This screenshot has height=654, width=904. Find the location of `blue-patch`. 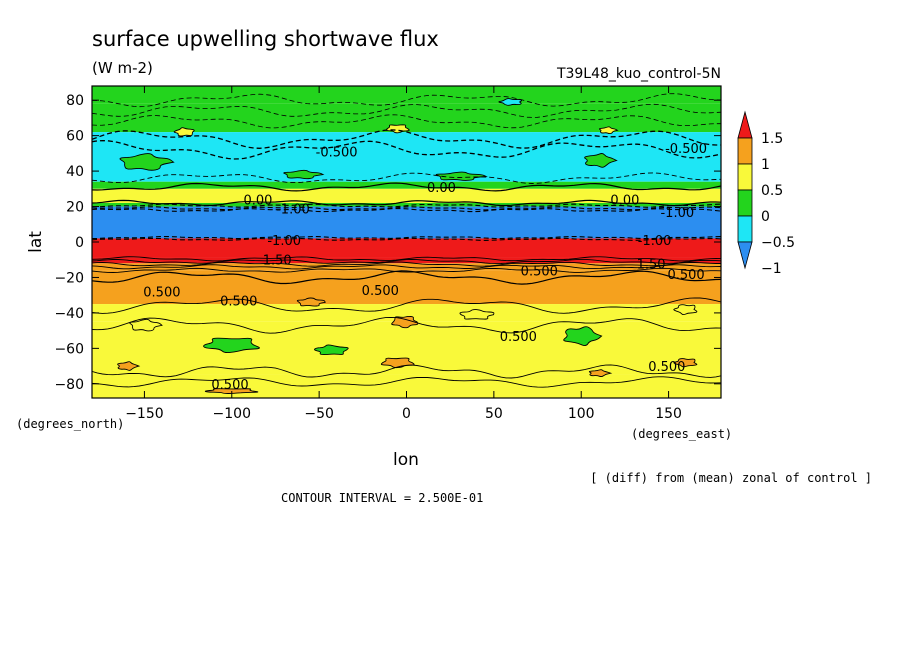

blue-patch is located at coordinates (510, 102).